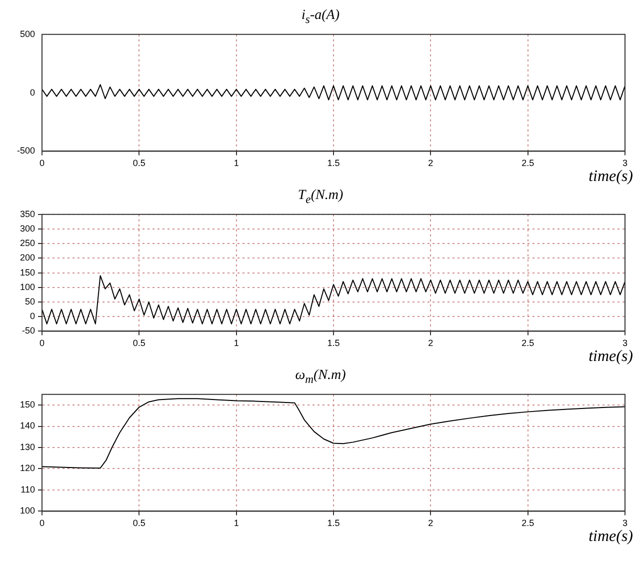 The height and width of the screenshot is (563, 641). I want to click on y-tick-label: 250, so click(27, 243).